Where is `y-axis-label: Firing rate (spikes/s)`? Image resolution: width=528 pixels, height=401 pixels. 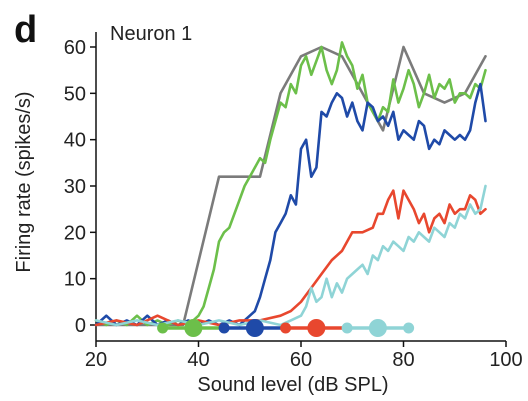
y-axis-label: Firing rate (spikes/s) is located at coordinates (24, 181).